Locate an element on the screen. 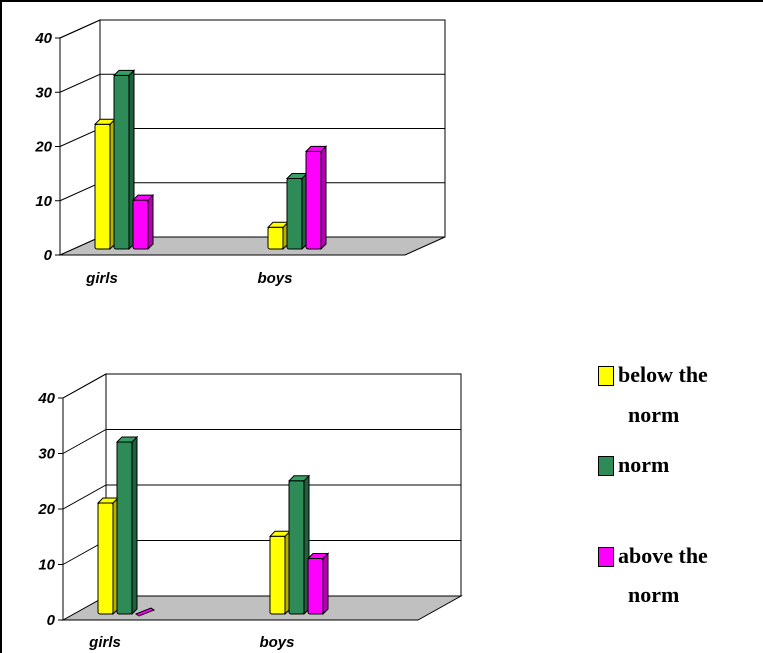 Image resolution: width=763 pixels, height=653 pixels. legend-label-above-1: above the is located at coordinates (663, 555).